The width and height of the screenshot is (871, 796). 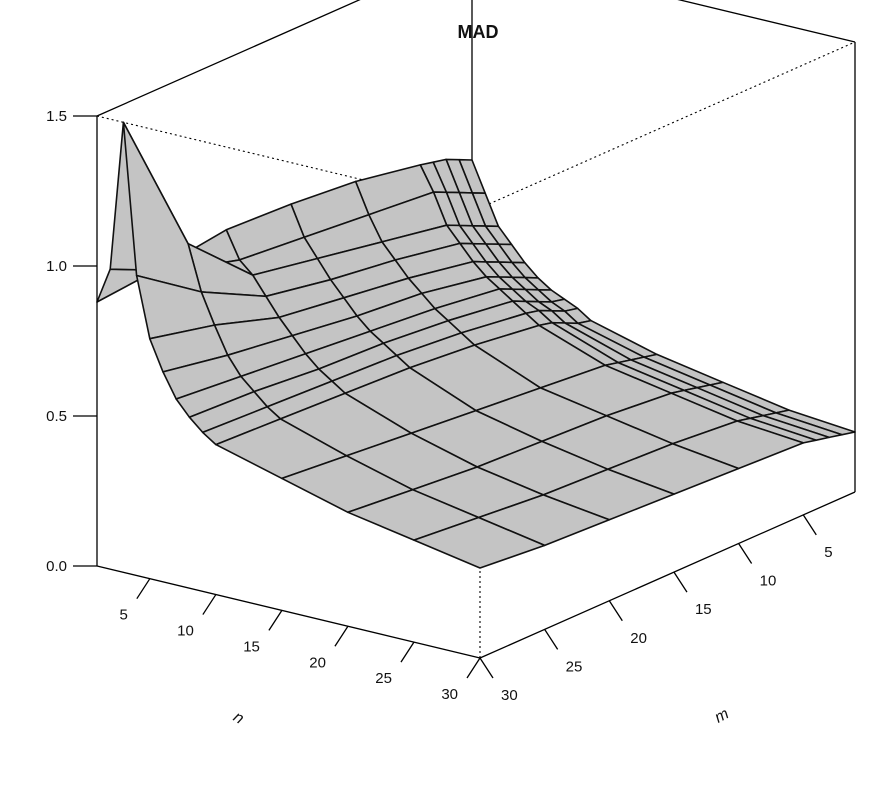 I want to click on n-tick-label: 30, so click(x=449, y=694).